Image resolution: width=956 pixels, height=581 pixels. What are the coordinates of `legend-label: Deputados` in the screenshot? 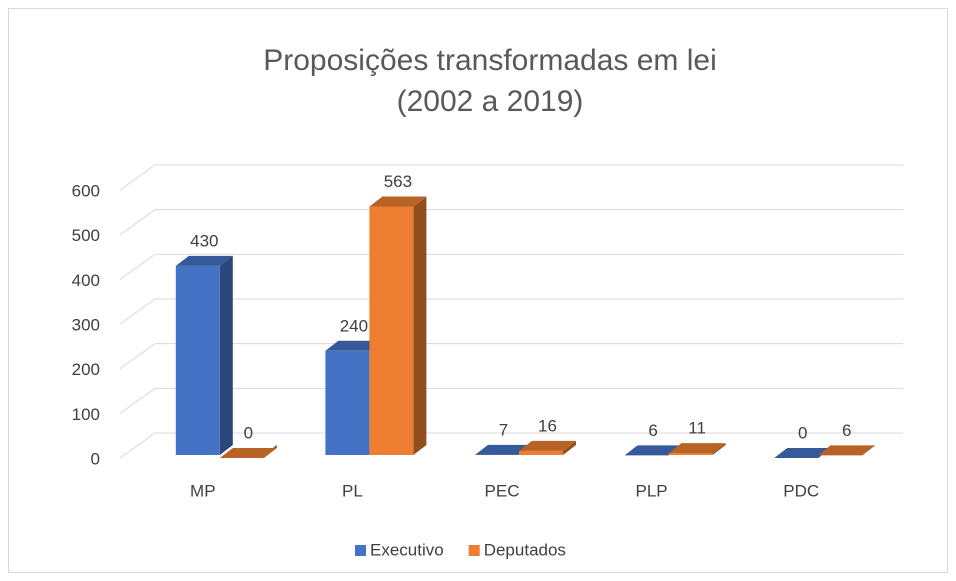 It's located at (525, 549).